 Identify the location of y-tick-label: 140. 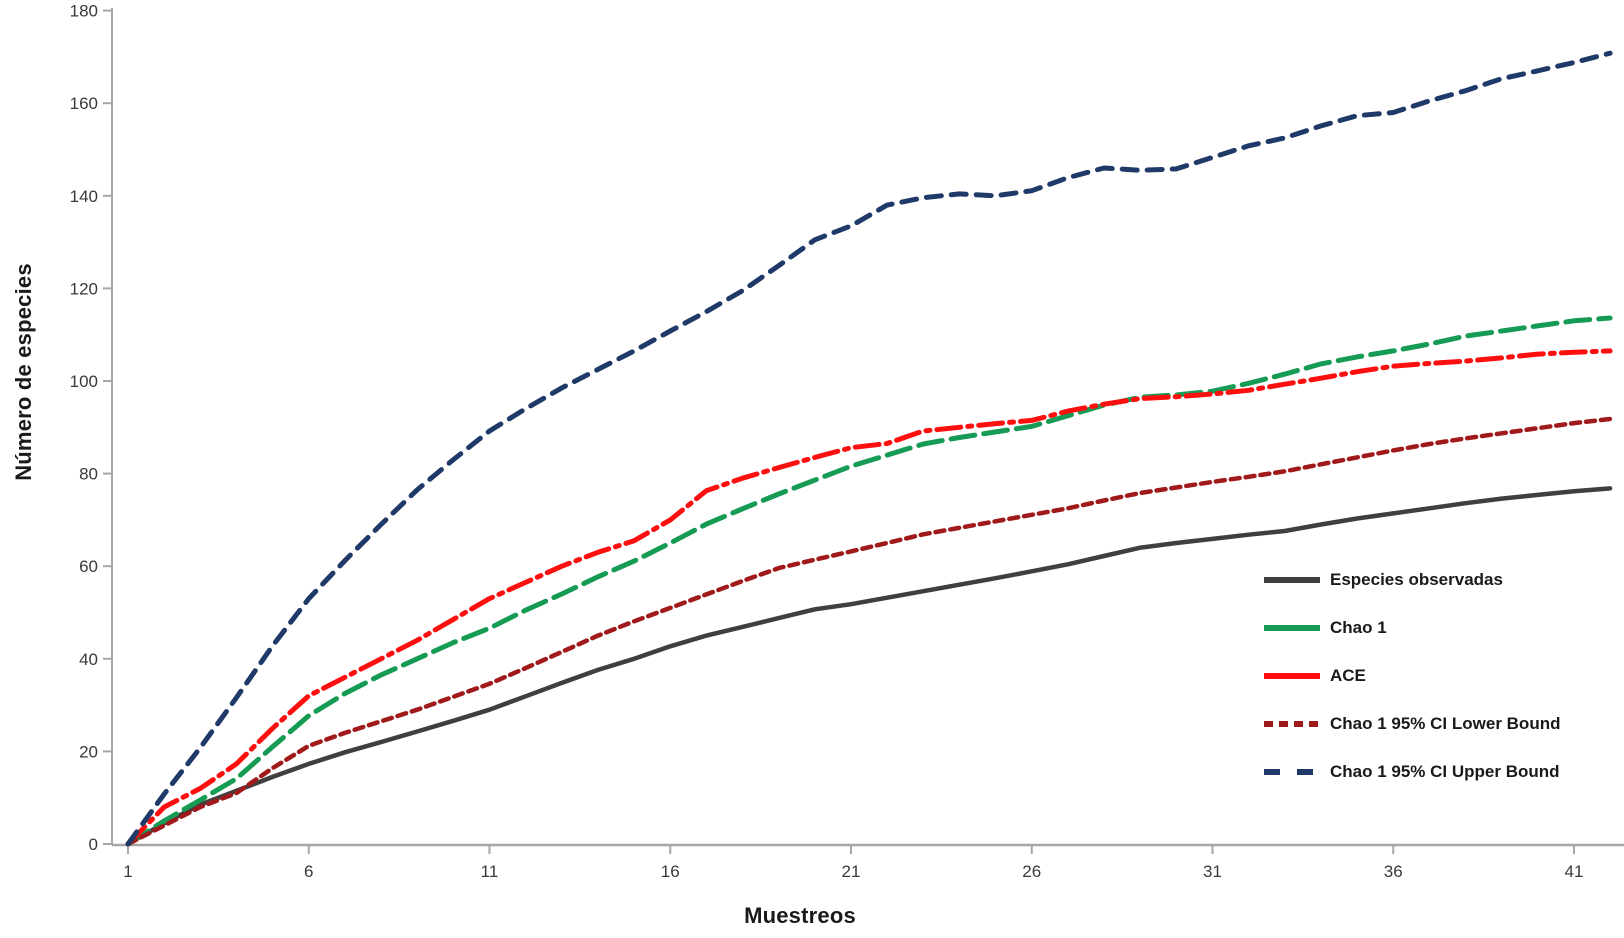
(84, 196).